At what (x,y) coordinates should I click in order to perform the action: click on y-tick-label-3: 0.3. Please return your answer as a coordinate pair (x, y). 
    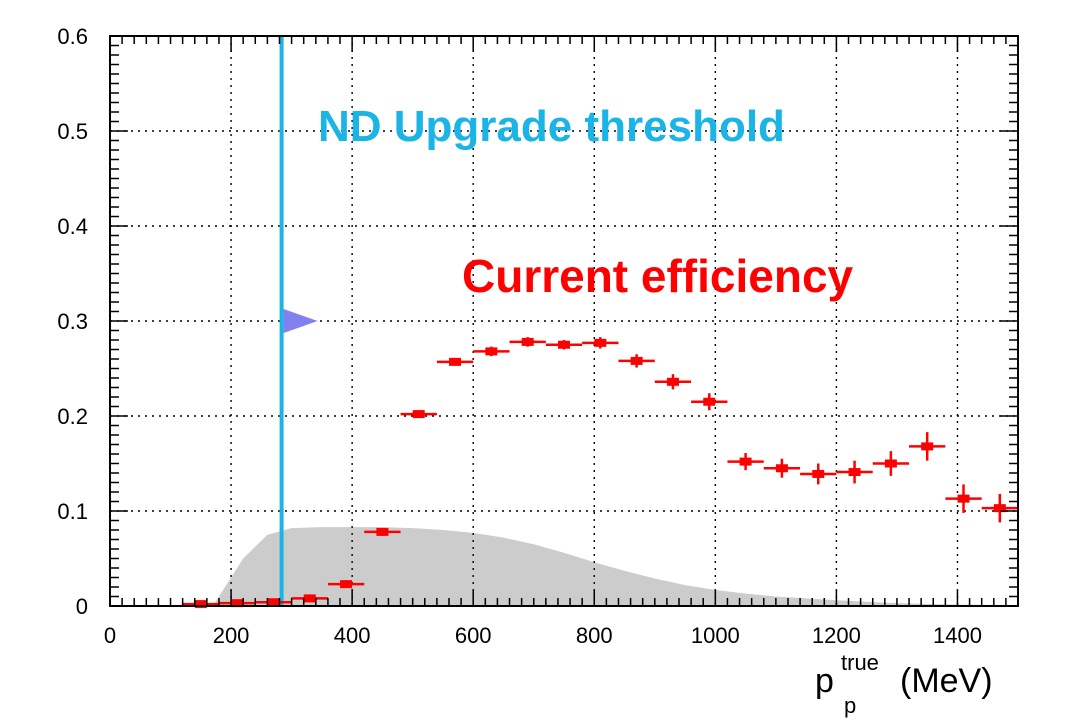
    Looking at the image, I should click on (72, 321).